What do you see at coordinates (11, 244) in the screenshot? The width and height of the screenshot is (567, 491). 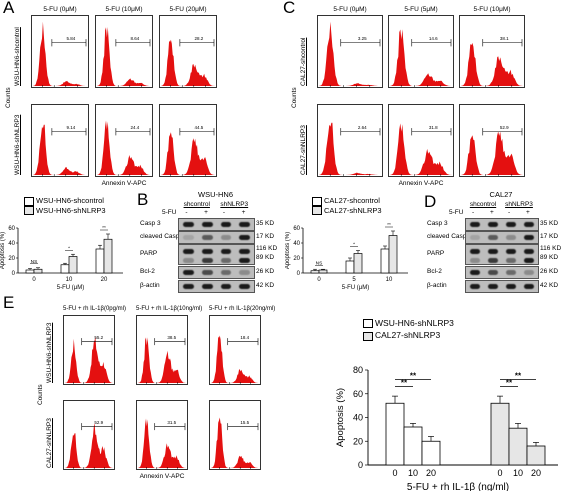 I see `y-tick-label: 40` at bounding box center [11, 244].